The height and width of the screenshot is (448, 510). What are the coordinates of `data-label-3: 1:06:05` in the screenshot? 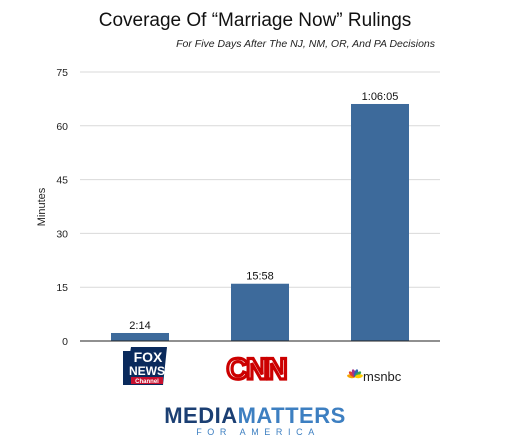 It's located at (380, 97).